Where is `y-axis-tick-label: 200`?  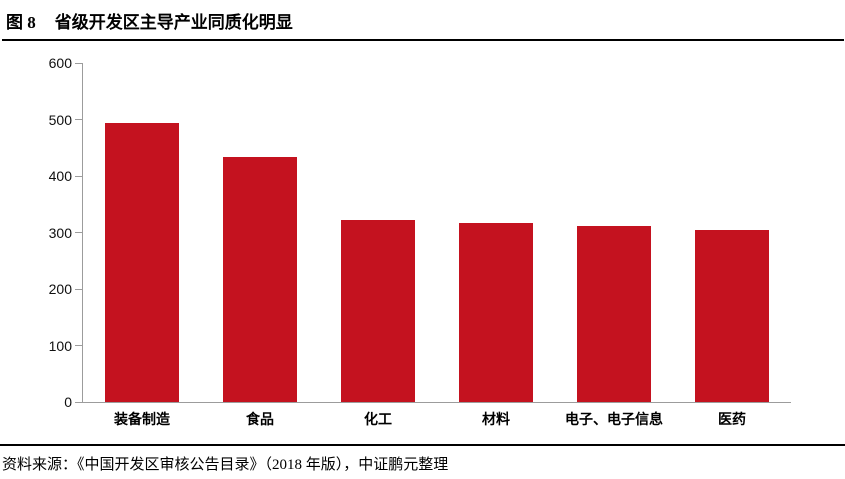
y-axis-tick-label: 200 is located at coordinates (60, 289).